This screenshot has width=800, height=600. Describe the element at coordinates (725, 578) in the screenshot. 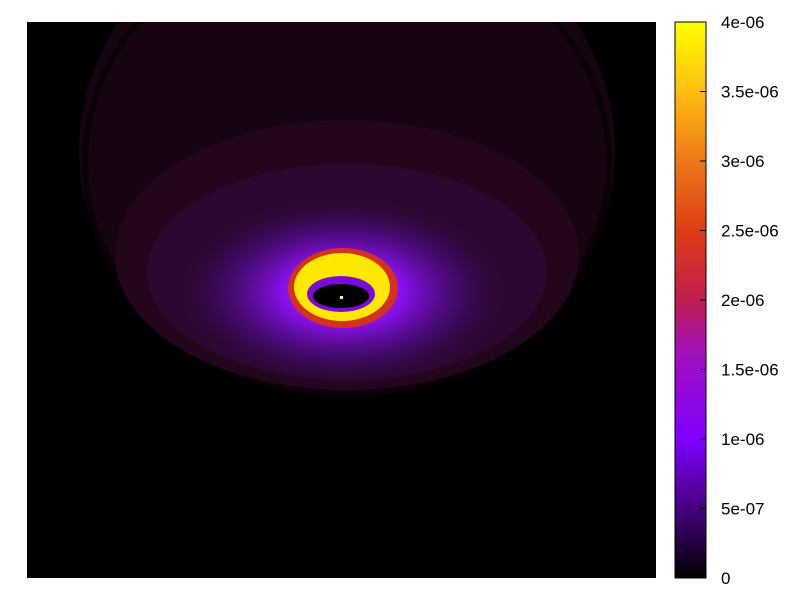

I see `colorbar-tick-label: 0` at that location.